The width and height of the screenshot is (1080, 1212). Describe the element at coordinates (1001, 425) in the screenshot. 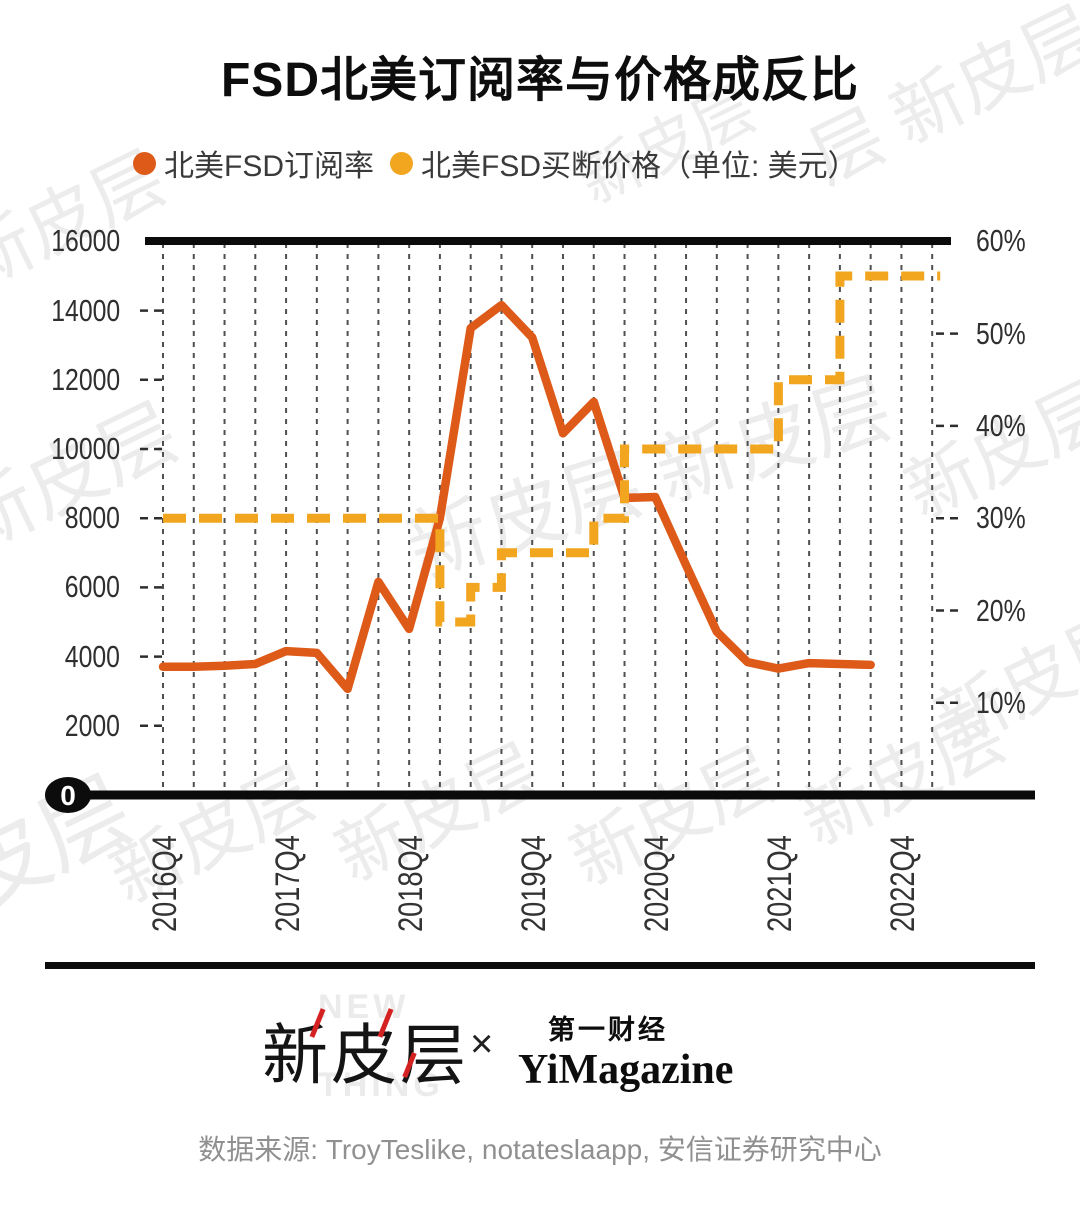

I see `pct-axis-label: 40%` at that location.